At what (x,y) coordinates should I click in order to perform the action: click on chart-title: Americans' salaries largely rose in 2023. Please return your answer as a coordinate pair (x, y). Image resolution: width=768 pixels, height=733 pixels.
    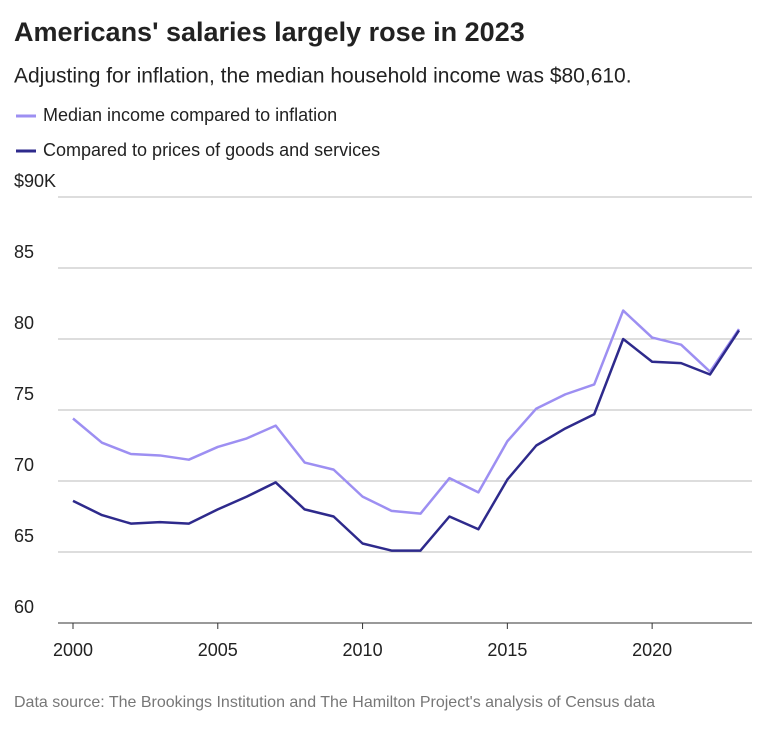
    Looking at the image, I should click on (269, 32).